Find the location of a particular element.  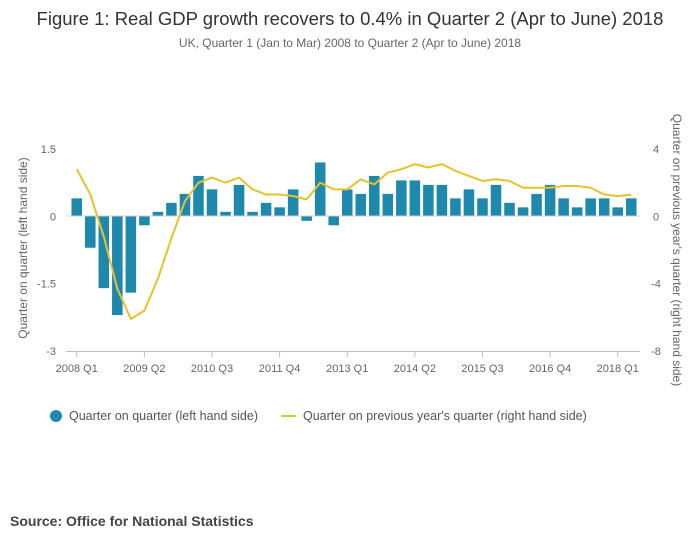

right-tick-label: -8 is located at coordinates (656, 352).